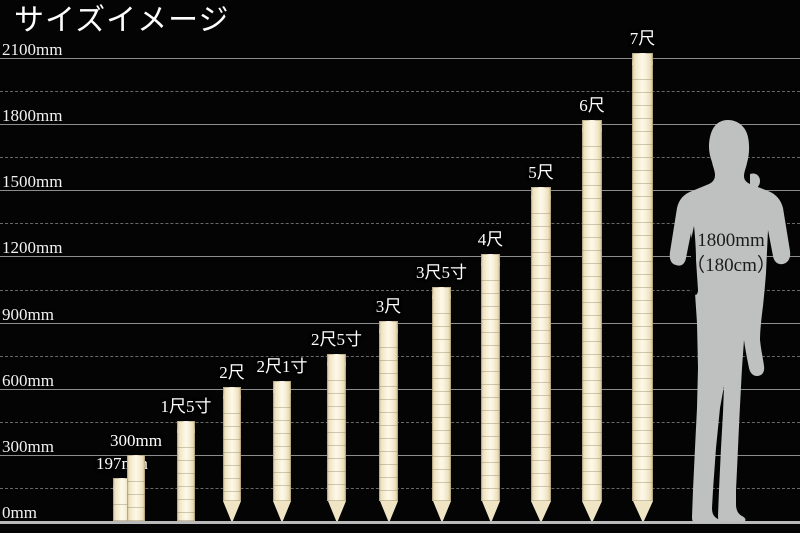 This screenshot has width=800, height=533. What do you see at coordinates (19, 512) in the screenshot?
I see `y-axis-label-0: 0mm` at bounding box center [19, 512].